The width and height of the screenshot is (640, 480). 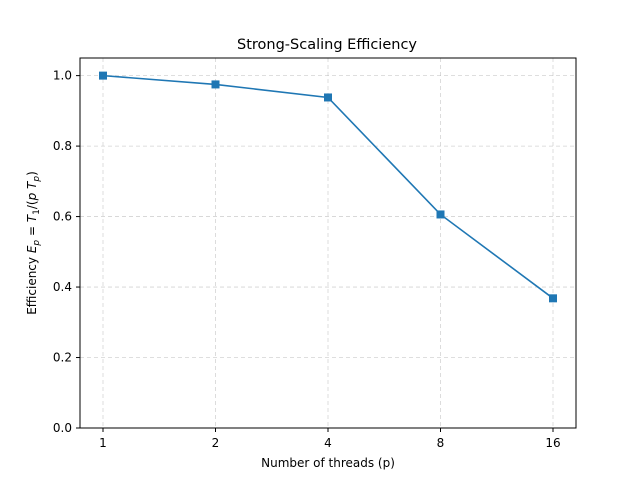 What do you see at coordinates (552, 443) in the screenshot?
I see `x-tick-label: 16` at bounding box center [552, 443].